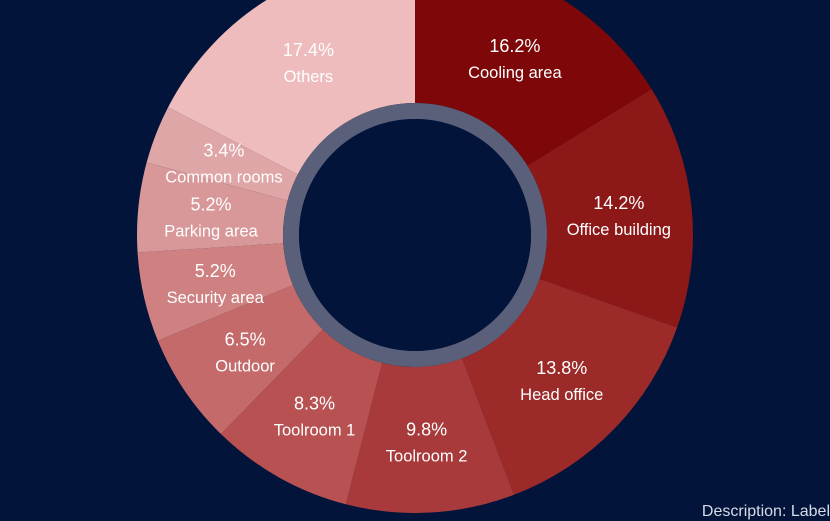 This screenshot has width=830, height=521. Describe the element at coordinates (618, 203) in the screenshot. I see `value-label-office-building: 14.2%` at that location.